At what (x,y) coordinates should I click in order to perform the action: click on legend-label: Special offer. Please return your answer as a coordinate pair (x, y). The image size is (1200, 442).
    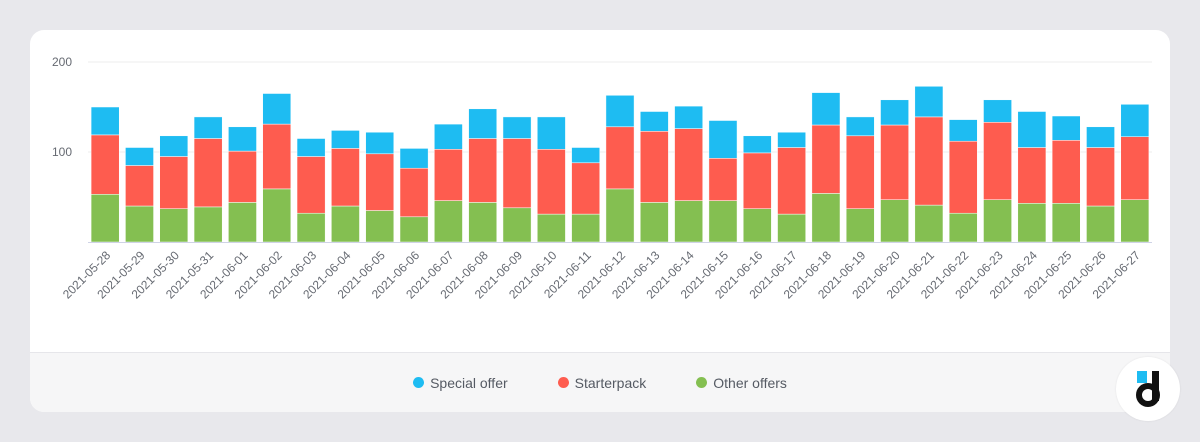
    Looking at the image, I should click on (469, 382).